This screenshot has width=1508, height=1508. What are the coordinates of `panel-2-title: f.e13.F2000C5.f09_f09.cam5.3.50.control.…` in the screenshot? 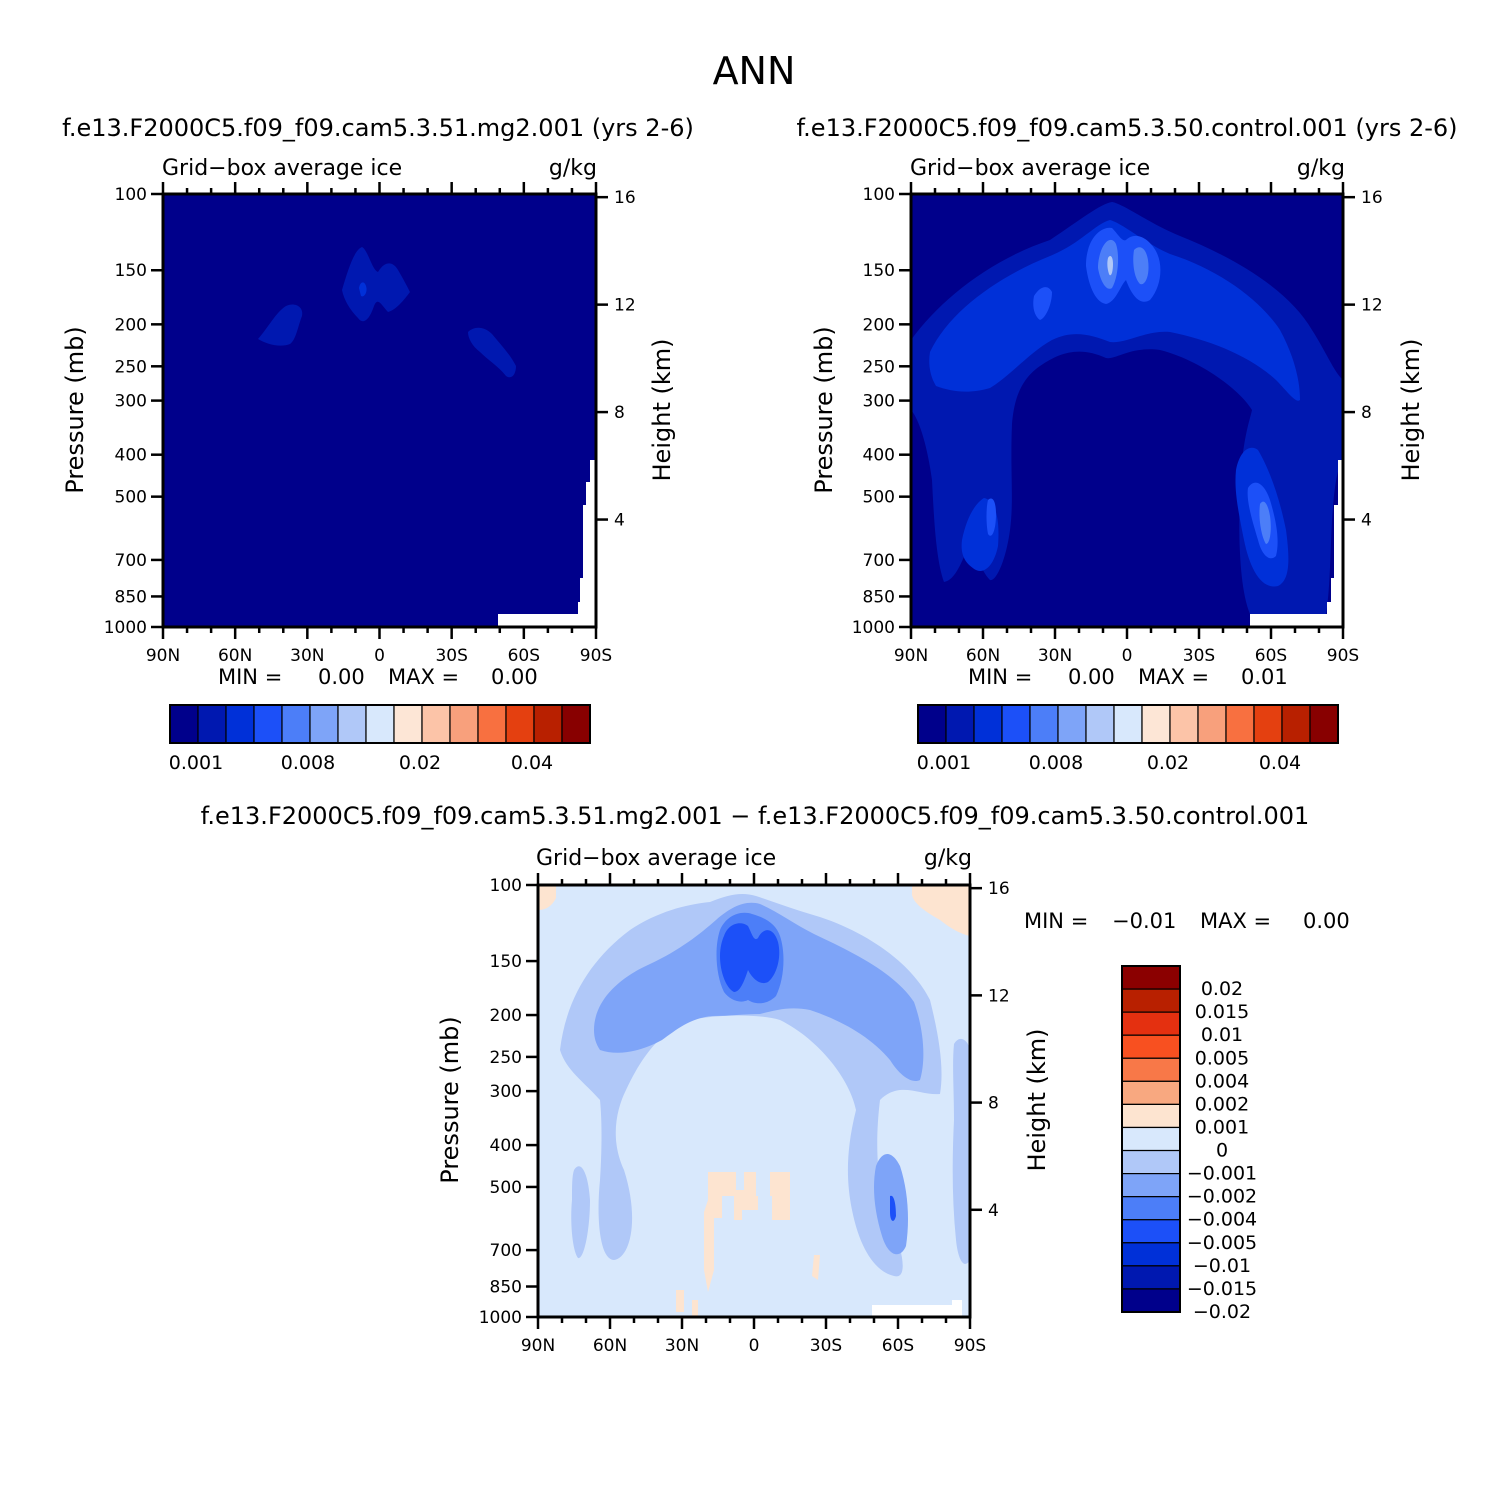 It's located at (1126, 128).